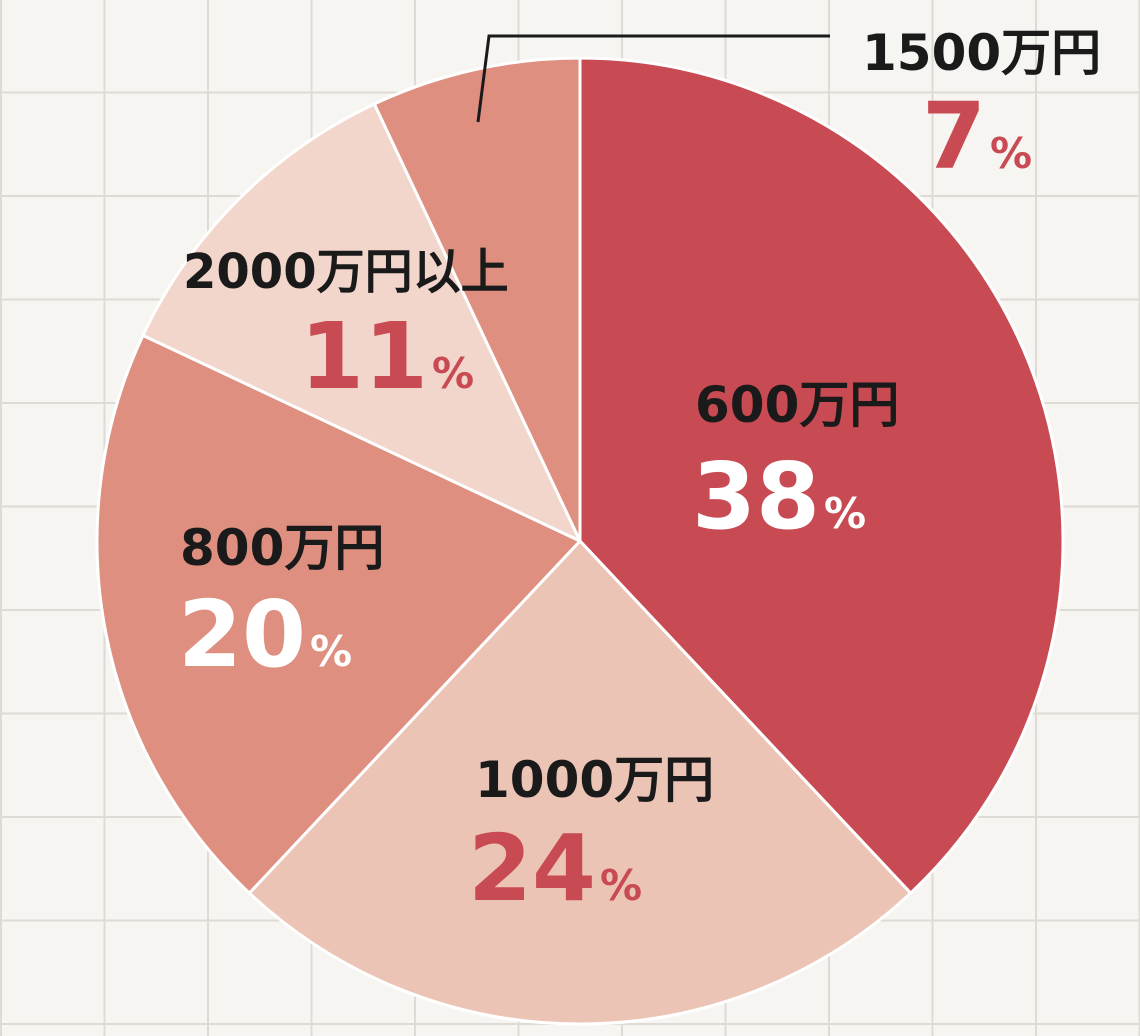  Describe the element at coordinates (797, 405) in the screenshot. I see `slice-label-600: 600万円` at that location.